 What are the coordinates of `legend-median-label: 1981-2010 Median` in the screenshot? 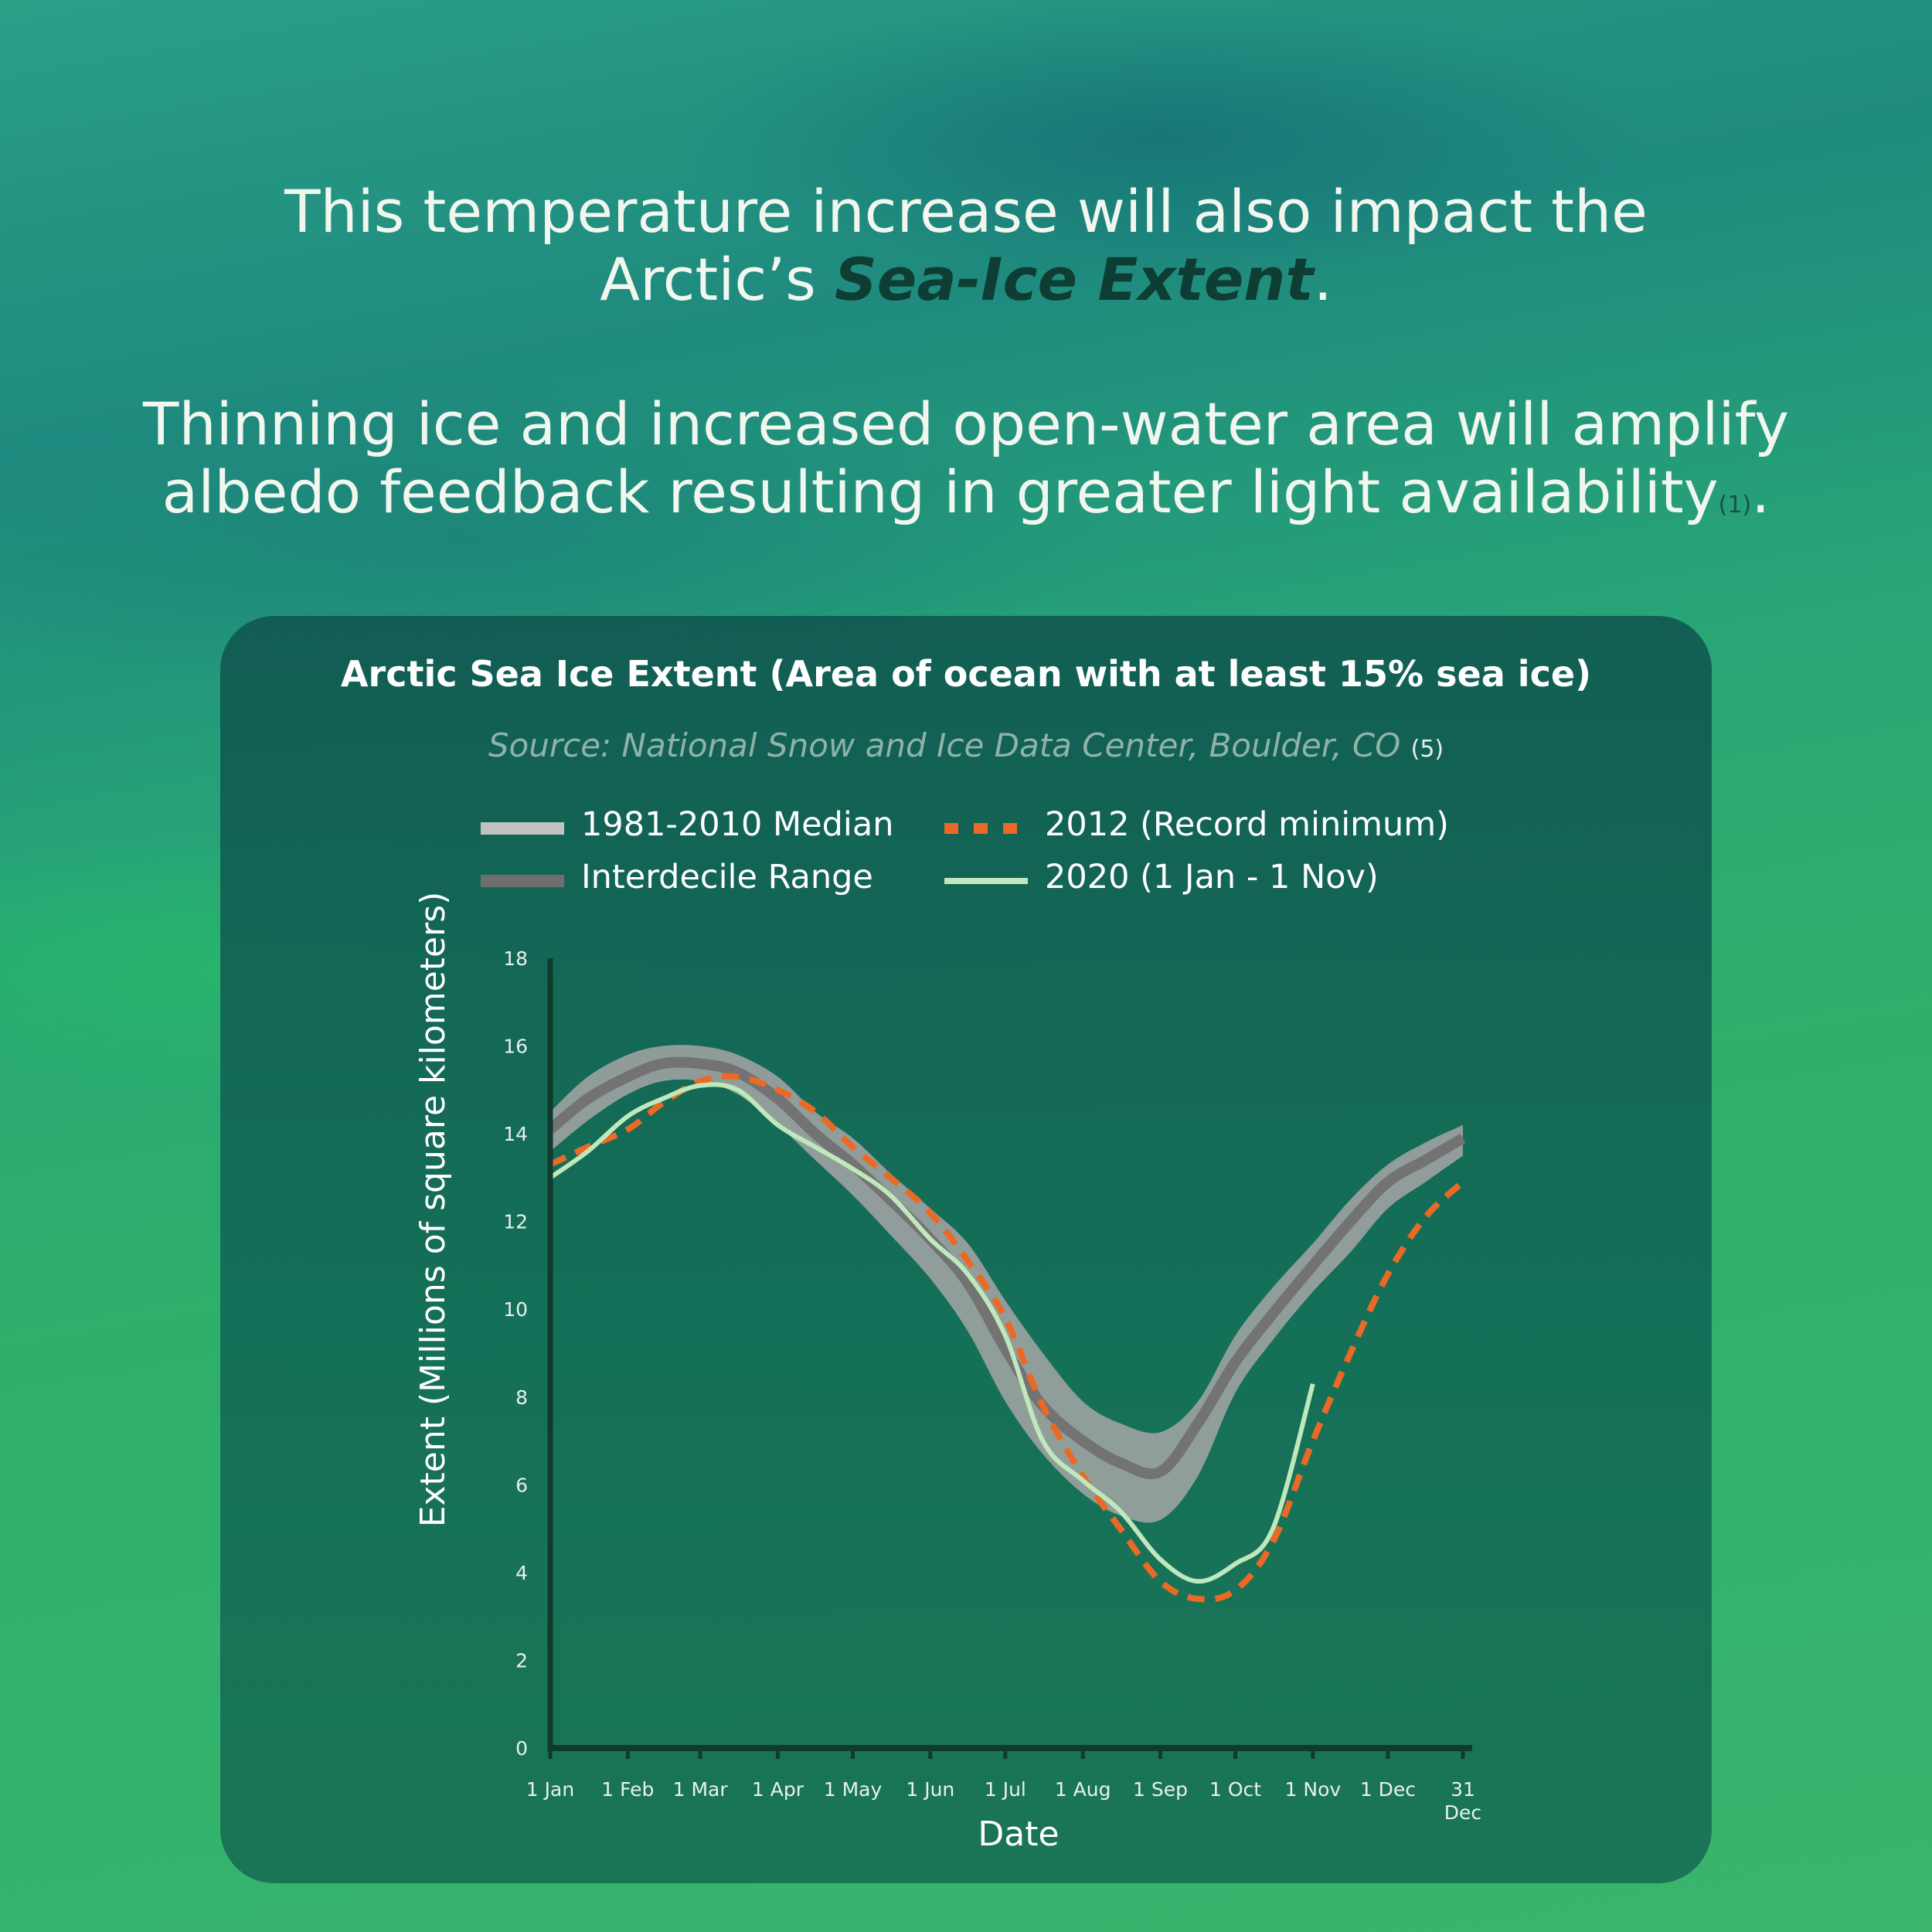 It's located at (737, 825).